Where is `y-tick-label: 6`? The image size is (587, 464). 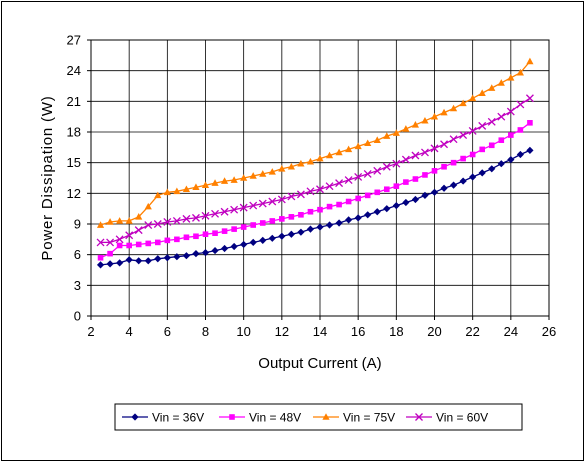
y-tick-label: 6 is located at coordinates (77, 254).